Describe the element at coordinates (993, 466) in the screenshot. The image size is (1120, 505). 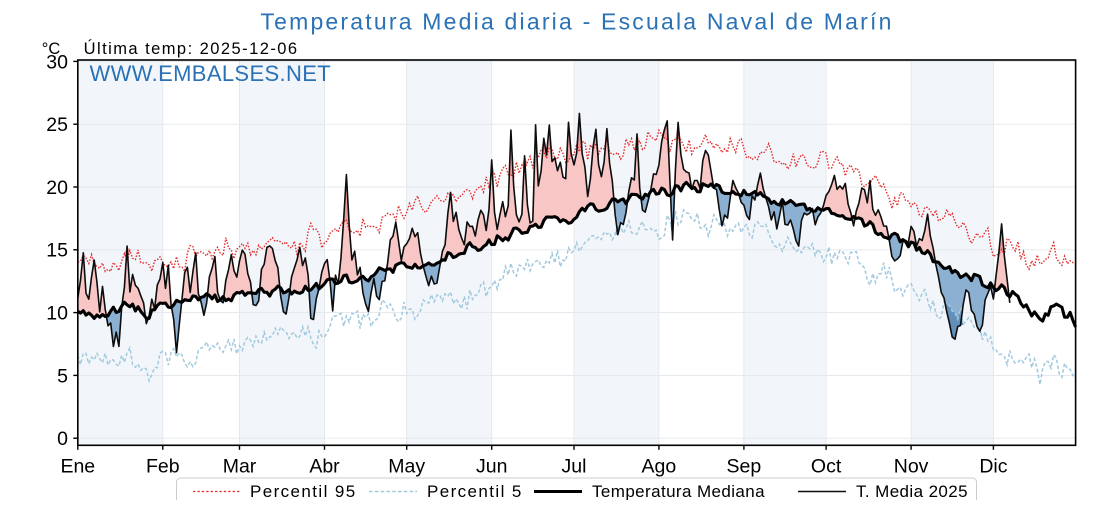
I see `svg-text: Dic` at that location.